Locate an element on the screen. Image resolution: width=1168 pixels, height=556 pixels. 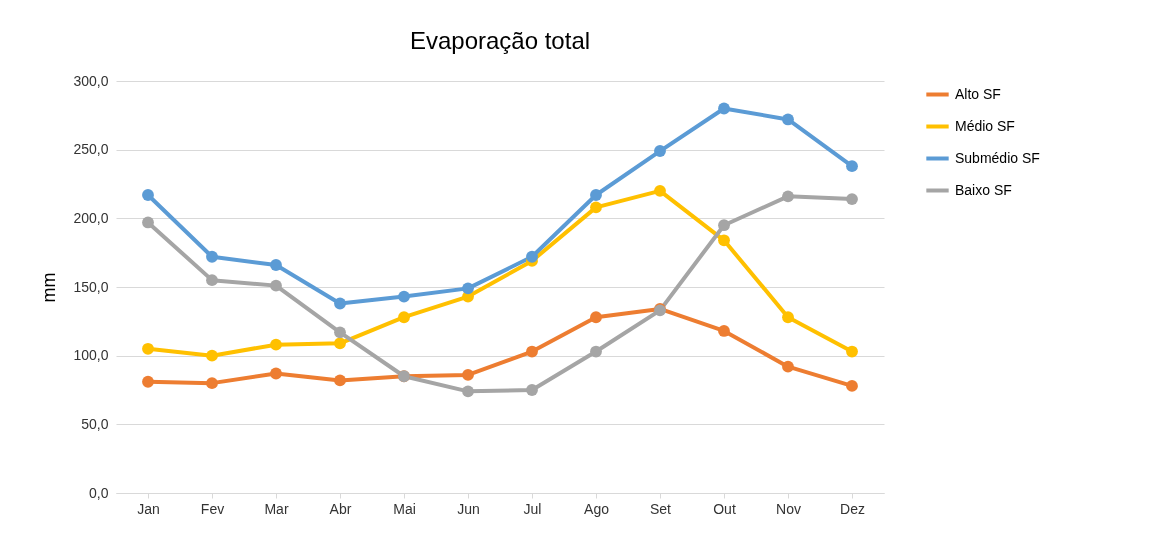
x-tick-label: Abr is located at coordinates (340, 508).